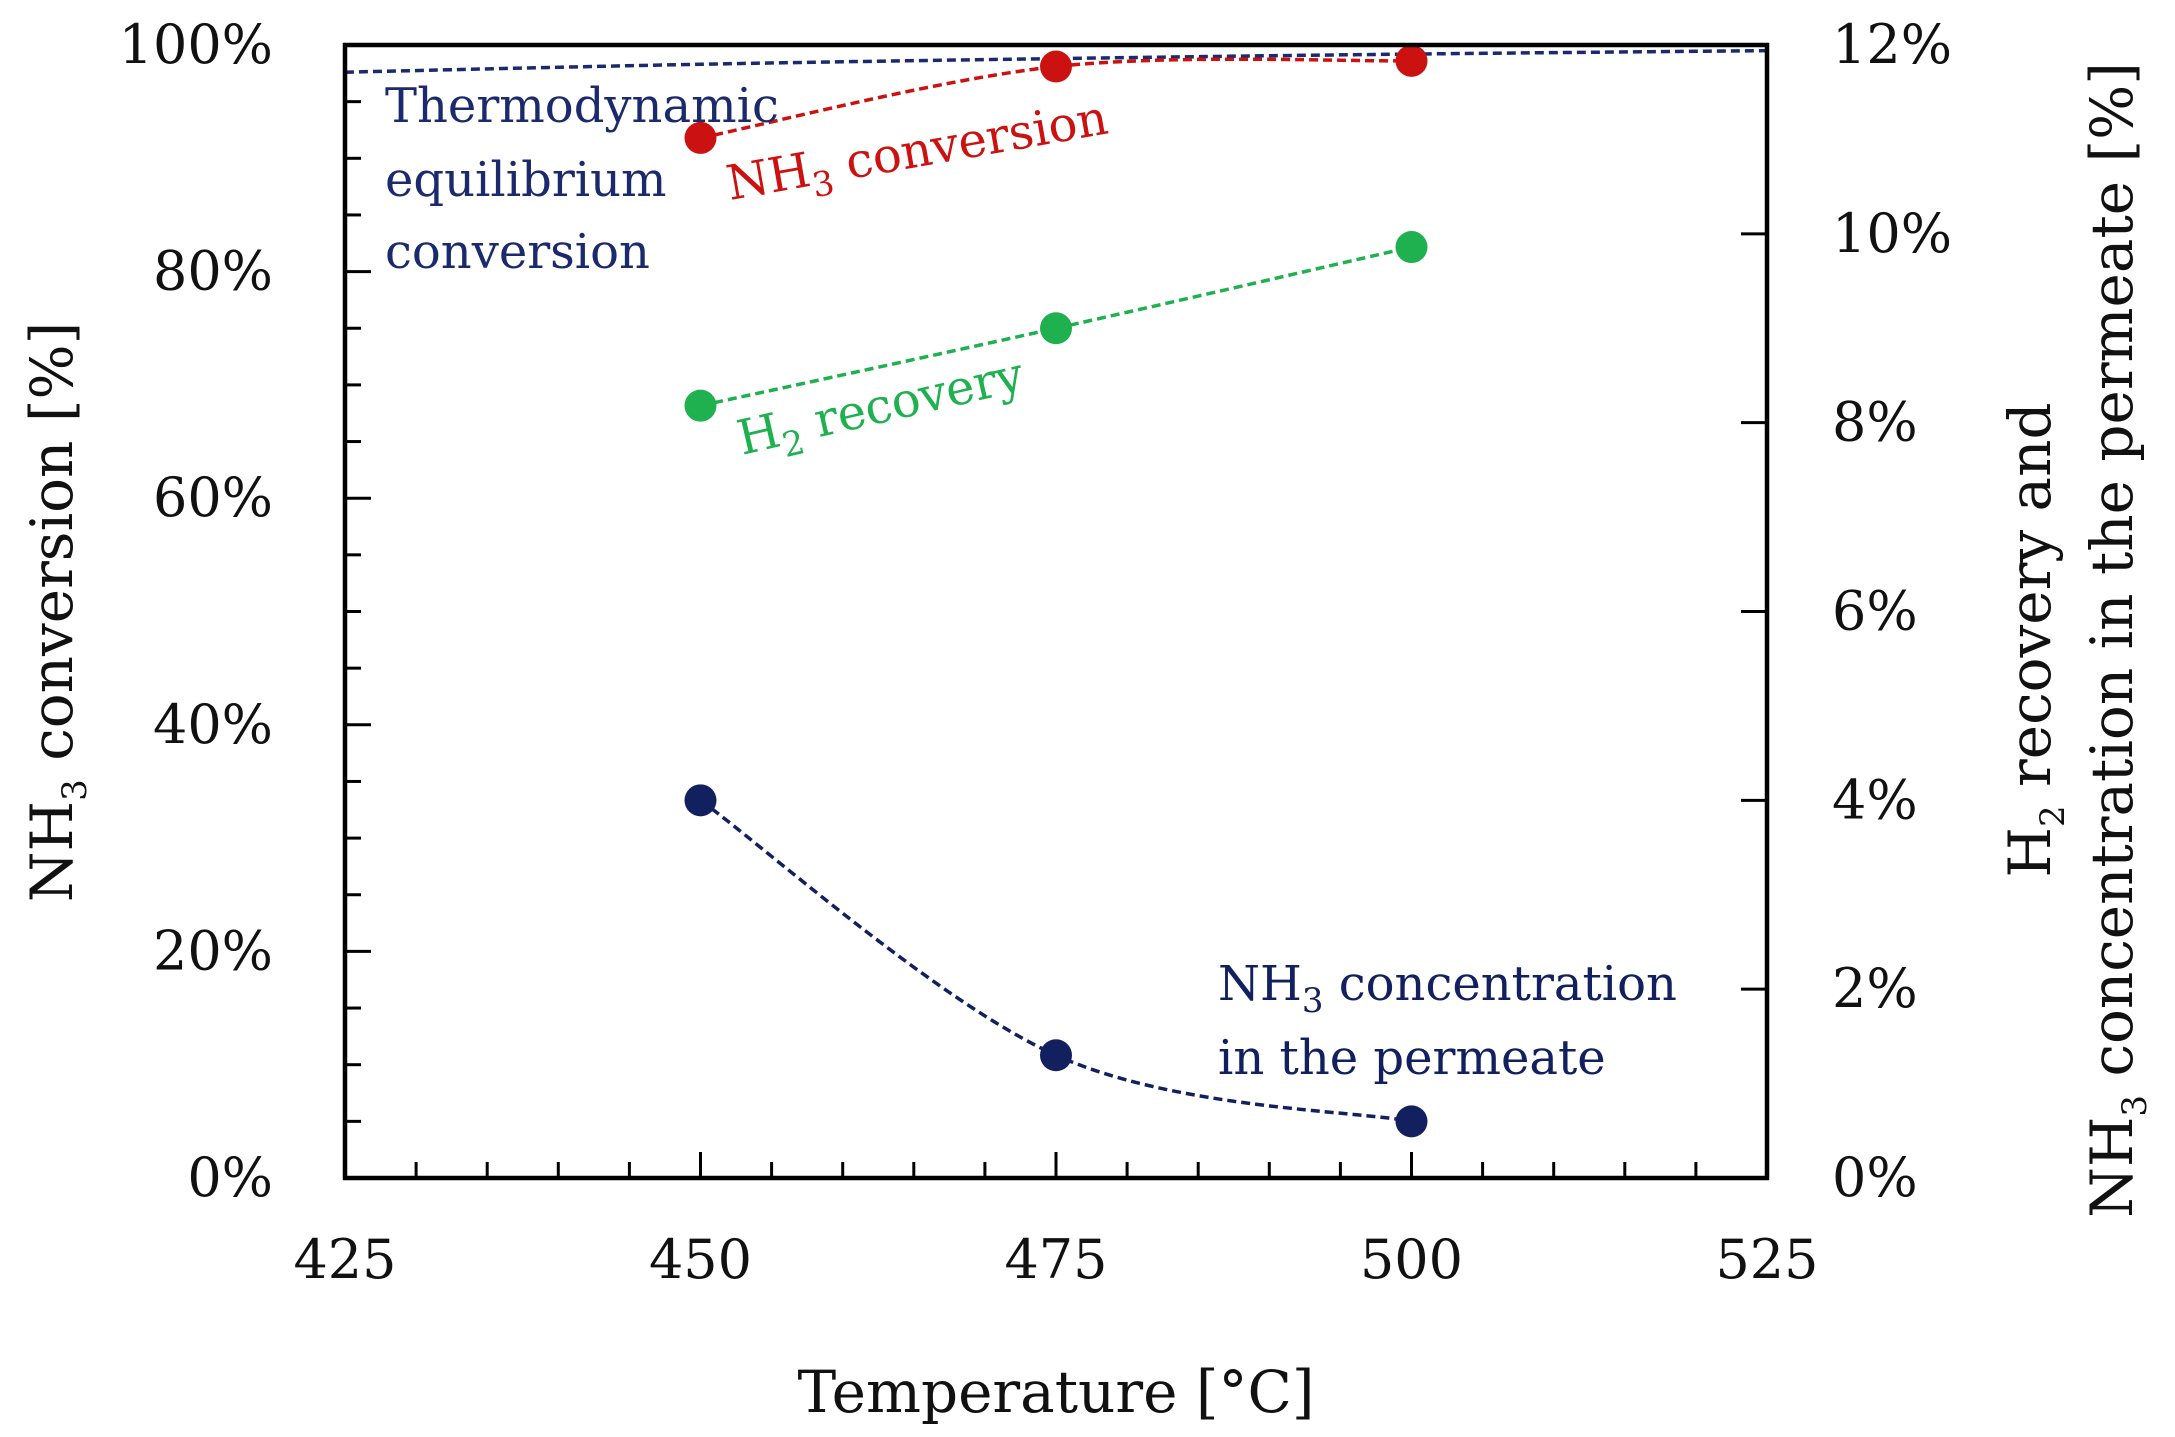  I want to click on y-right-axis-ticks: 0% 2% 4% 6% 8% 10% 12%, so click(1846, 611).